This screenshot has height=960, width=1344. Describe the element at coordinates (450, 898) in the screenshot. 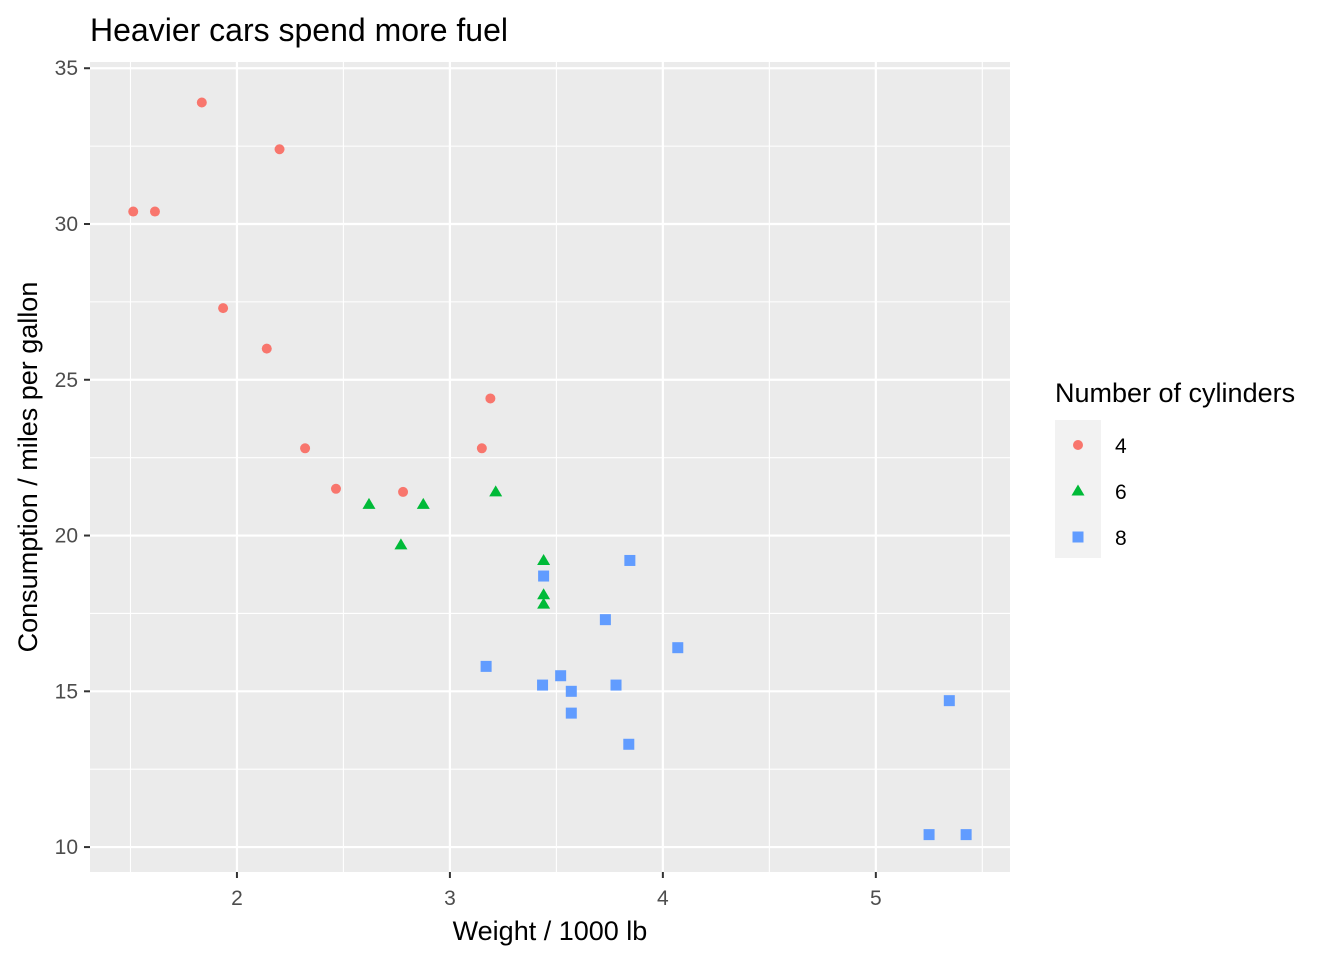

I see `x-tick-label: 3` at that location.